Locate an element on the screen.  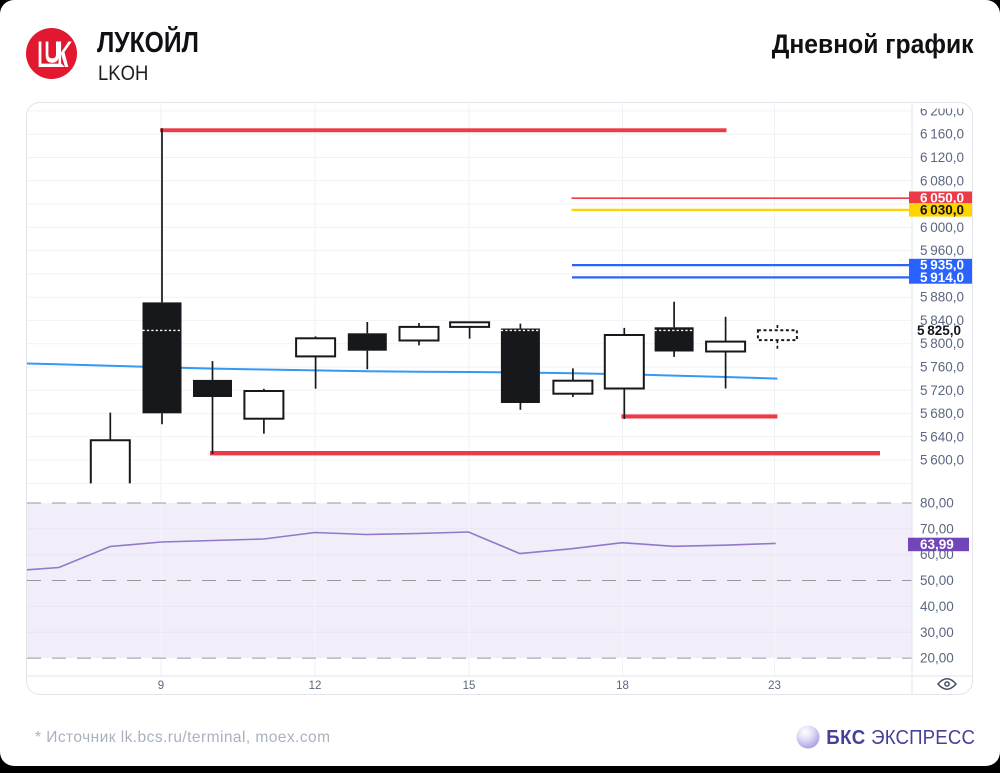
svg-text: 6 120,0 is located at coordinates (942, 157).